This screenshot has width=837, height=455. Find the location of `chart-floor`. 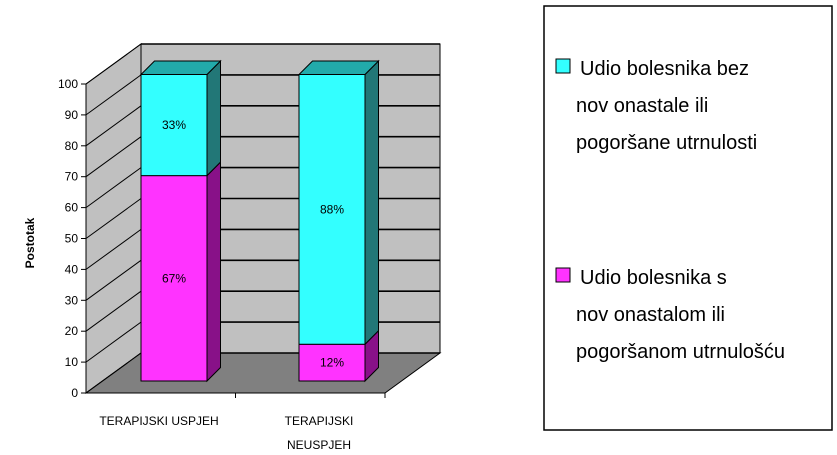

chart-floor is located at coordinates (263, 373).